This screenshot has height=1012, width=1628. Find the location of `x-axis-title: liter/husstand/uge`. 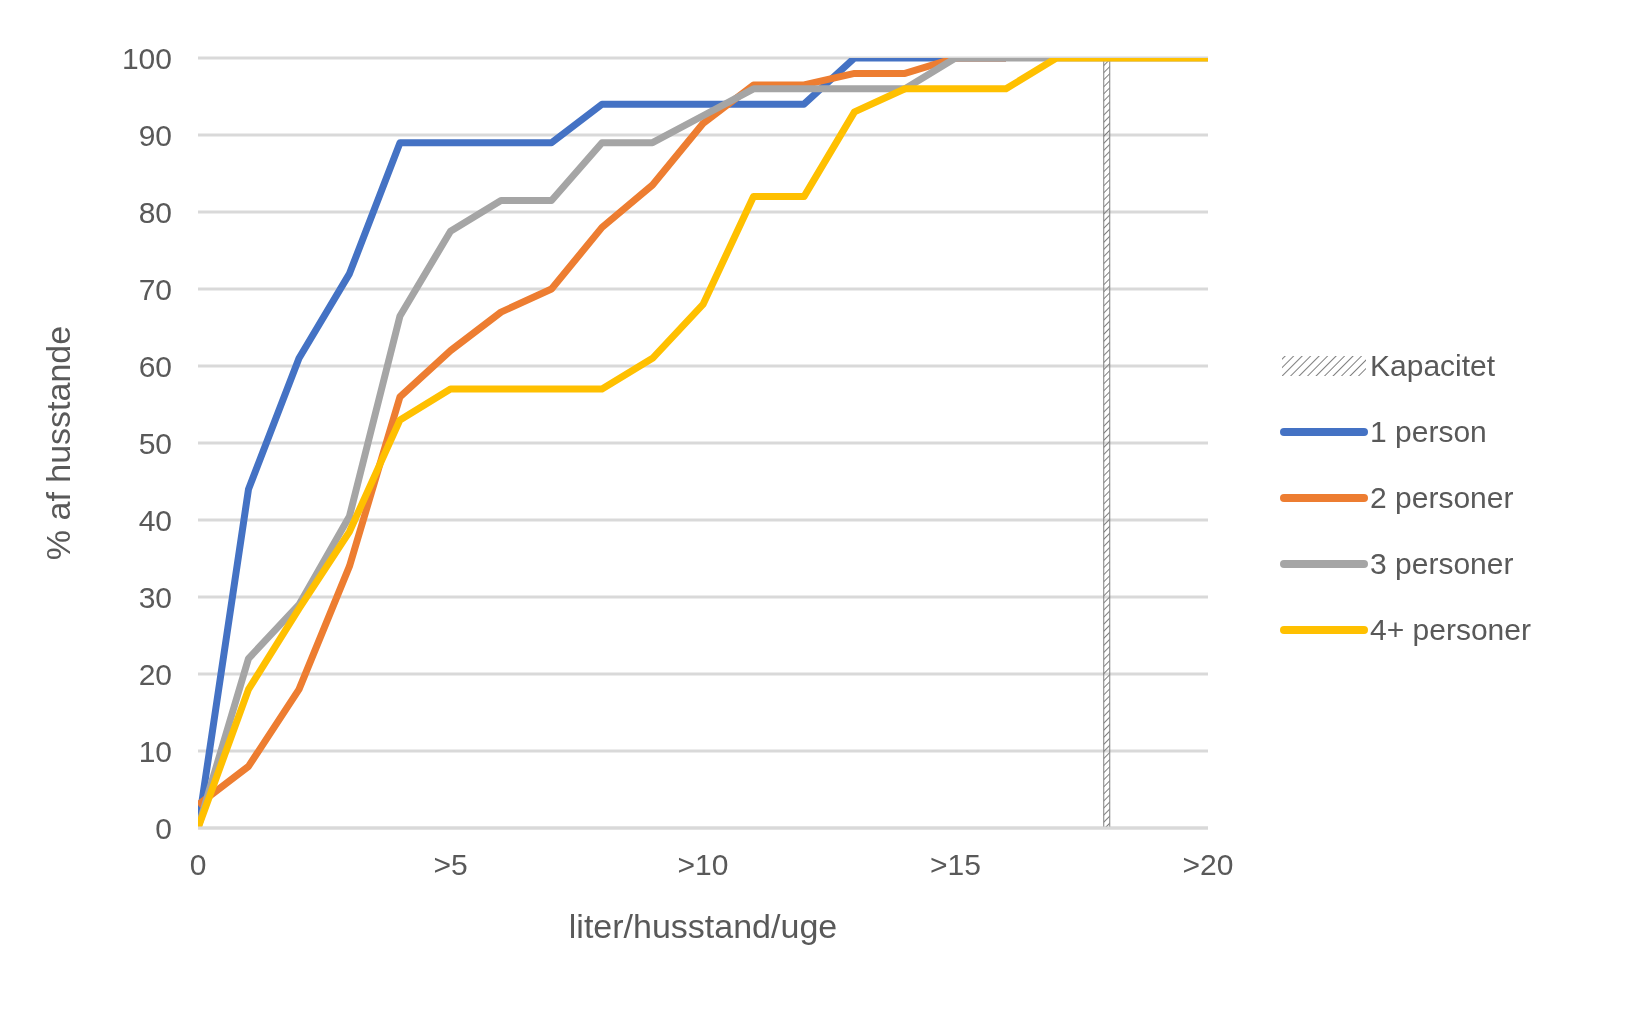

x-axis-title: liter/husstand/uge is located at coordinates (703, 926).